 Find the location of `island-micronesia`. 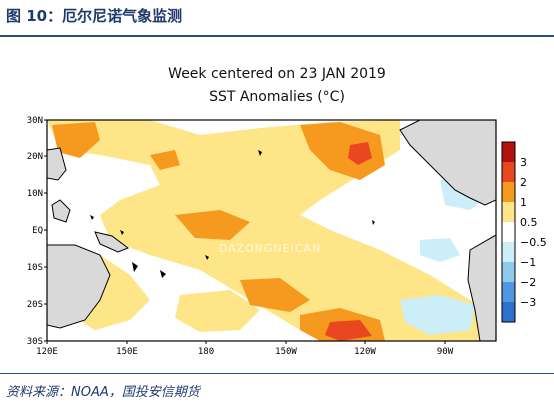

island-micronesia is located at coordinates (92, 217).